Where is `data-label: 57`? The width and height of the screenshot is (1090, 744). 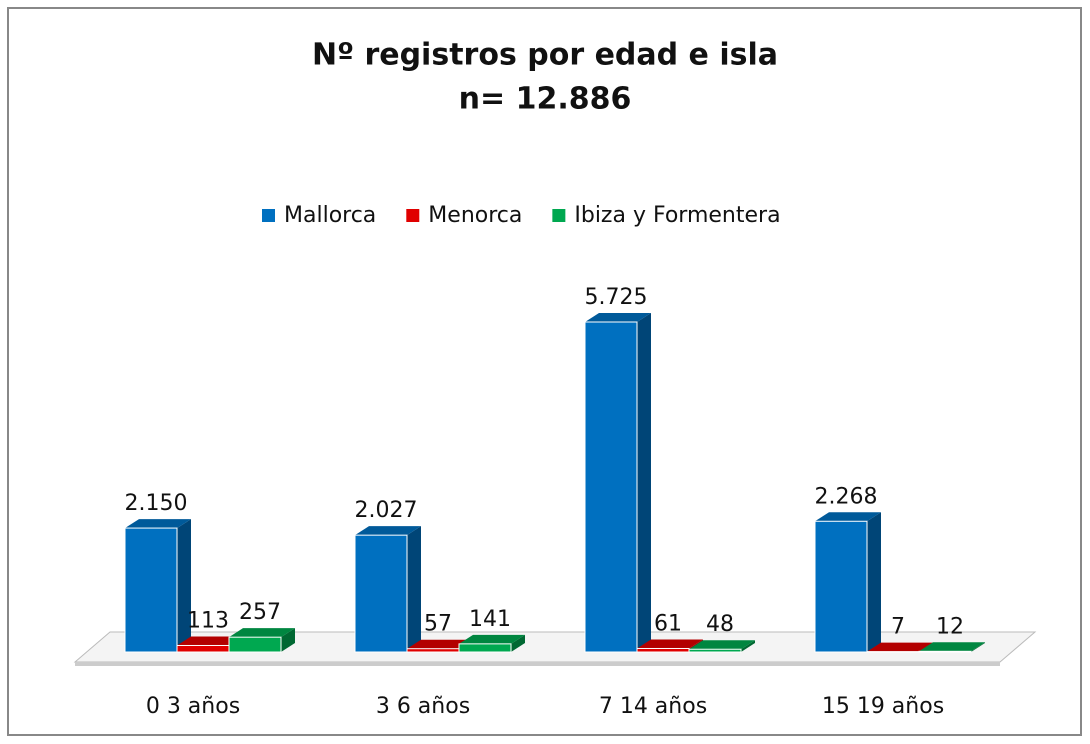 data-label: 57 is located at coordinates (438, 624).